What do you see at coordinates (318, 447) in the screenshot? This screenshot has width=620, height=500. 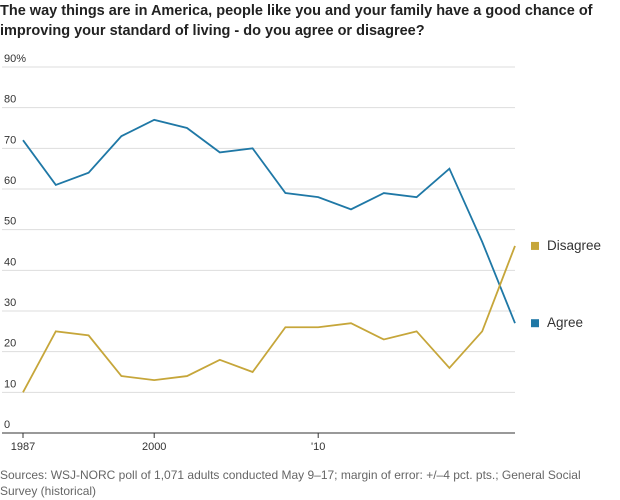 I see `x-tick-label: '10` at bounding box center [318, 447].